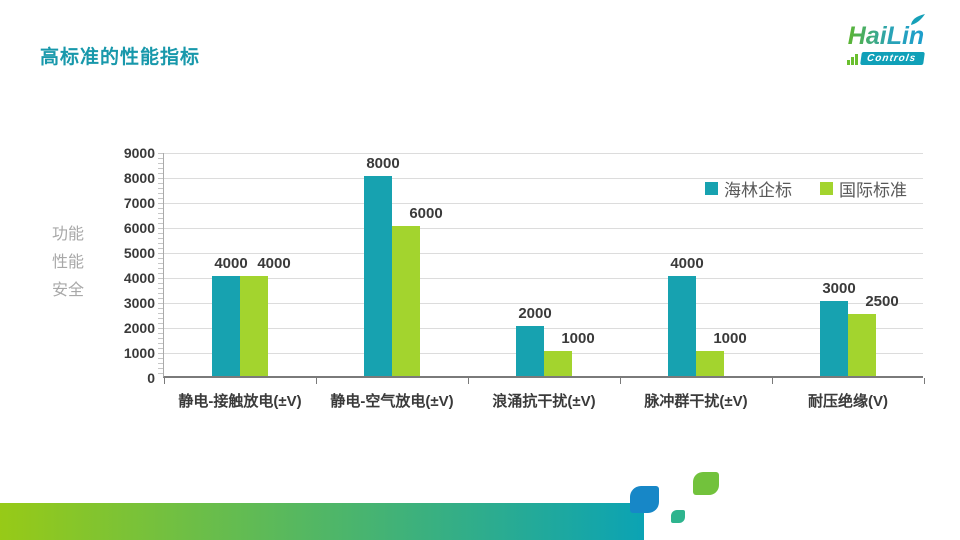 The image size is (960, 540). What do you see at coordinates (426, 213) in the screenshot?
I see `value-label: 6000` at bounding box center [426, 213].